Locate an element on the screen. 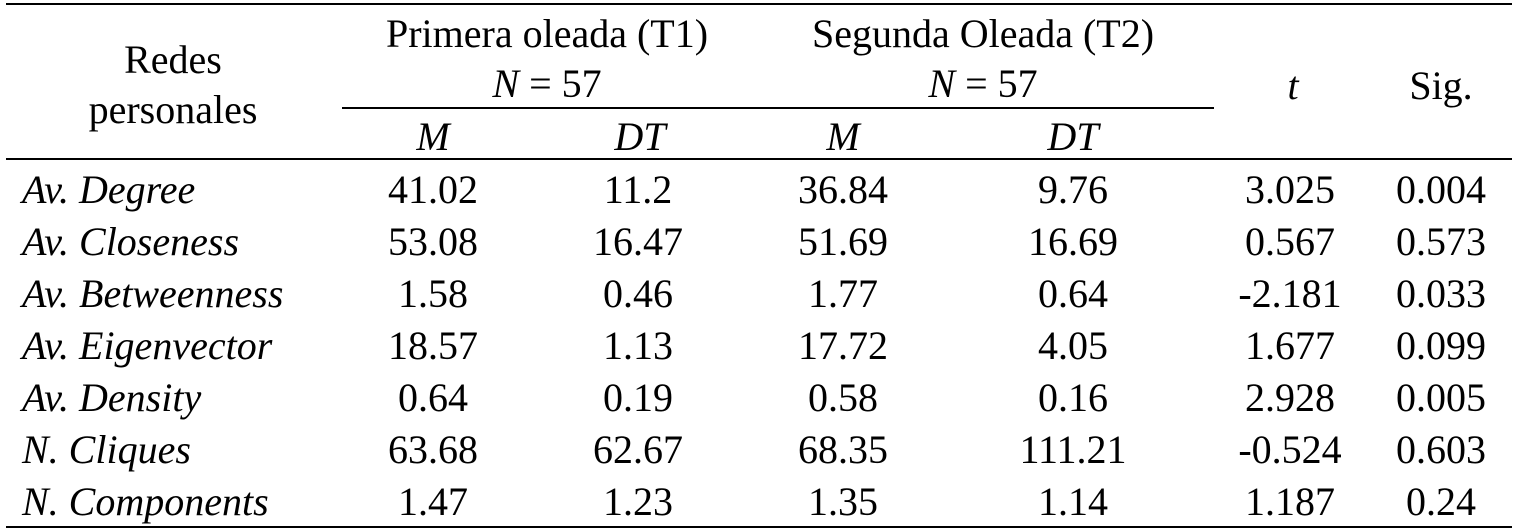 This screenshot has width=1516, height=530. cell-t: 1.187 is located at coordinates (1290, 501).